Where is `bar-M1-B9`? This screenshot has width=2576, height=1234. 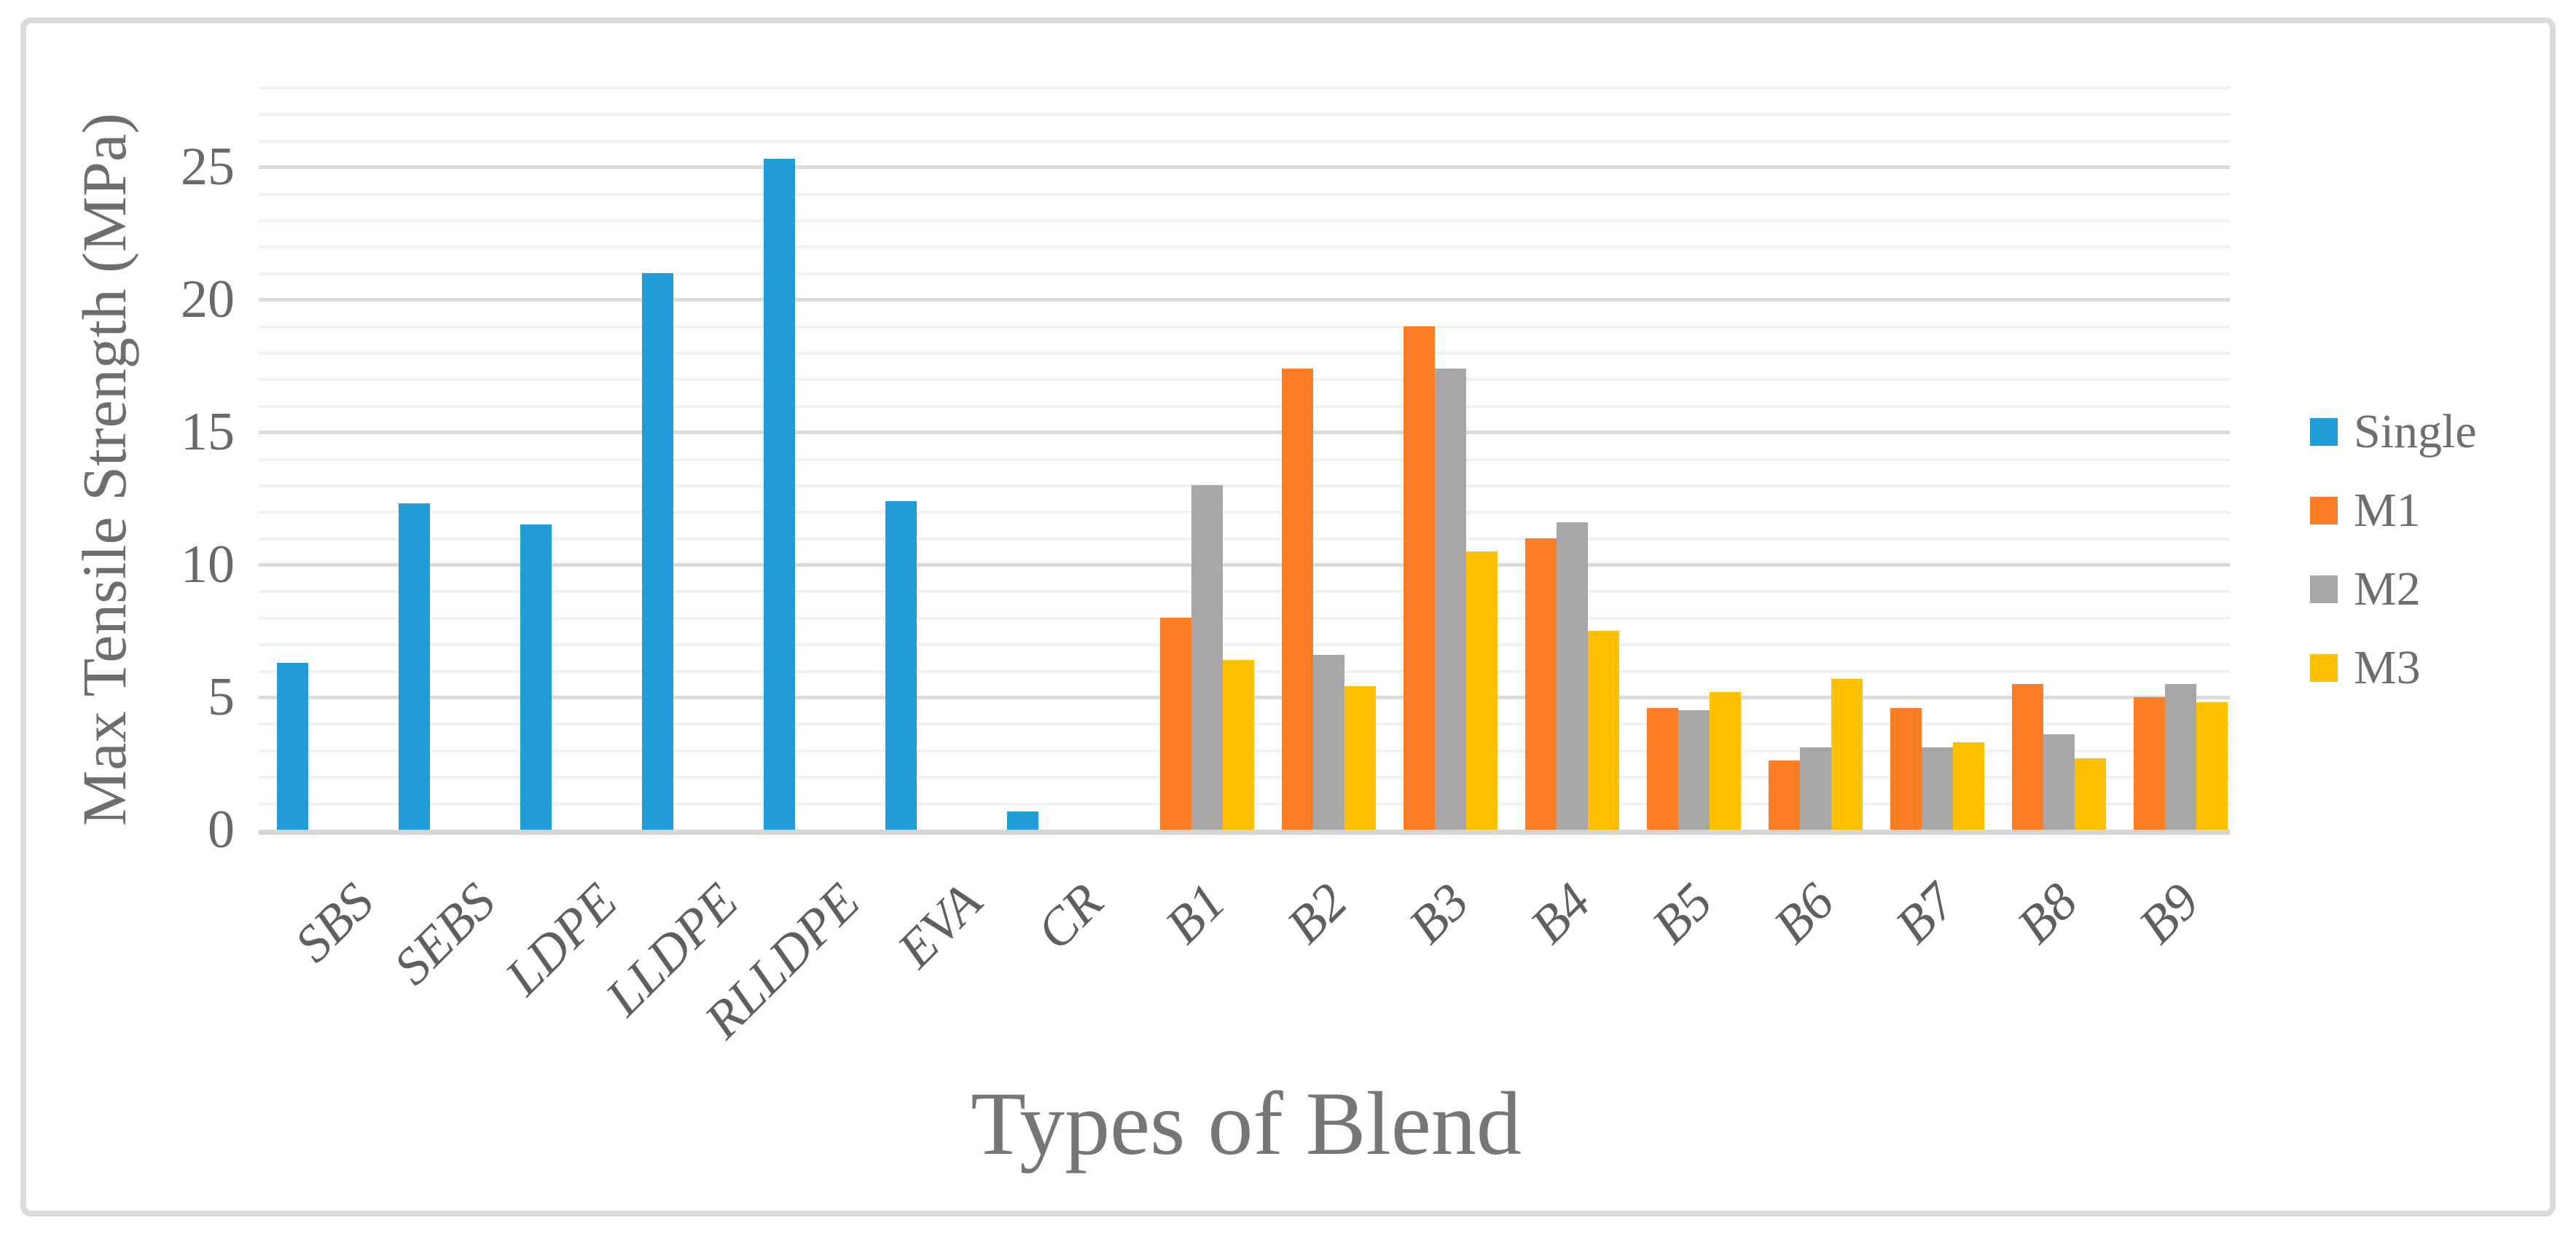 bar-M1-B9 is located at coordinates (2149, 763).